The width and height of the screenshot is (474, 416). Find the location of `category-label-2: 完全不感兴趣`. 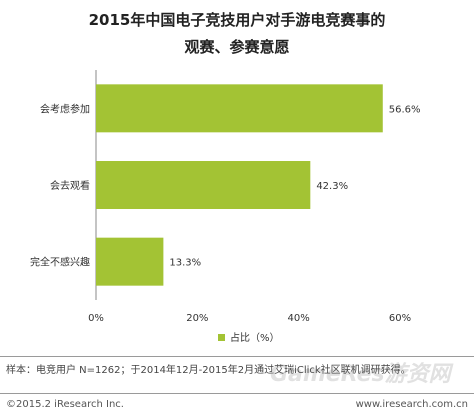

category-label-2: 完全不感兴趣 is located at coordinates (60, 262).